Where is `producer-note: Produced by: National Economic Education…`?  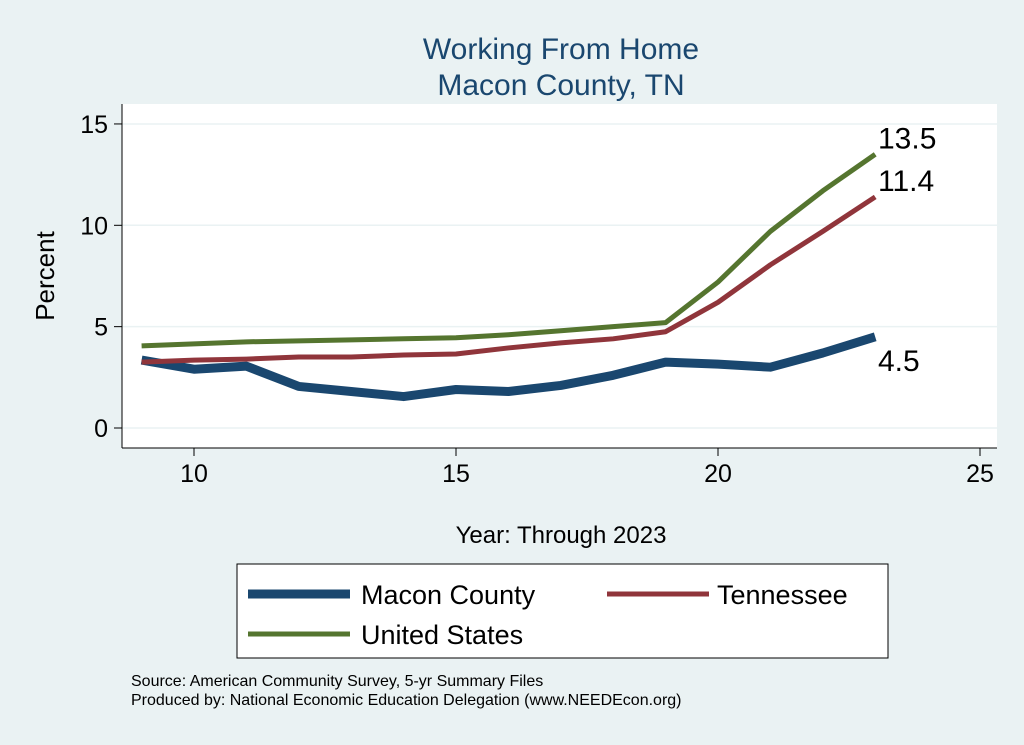 producer-note: Produced by: National Economic Education… is located at coordinates (406, 700).